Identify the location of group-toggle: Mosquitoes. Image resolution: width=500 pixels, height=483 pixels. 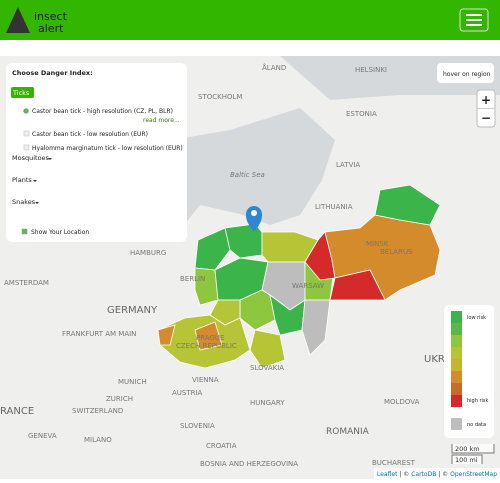
(31, 158).